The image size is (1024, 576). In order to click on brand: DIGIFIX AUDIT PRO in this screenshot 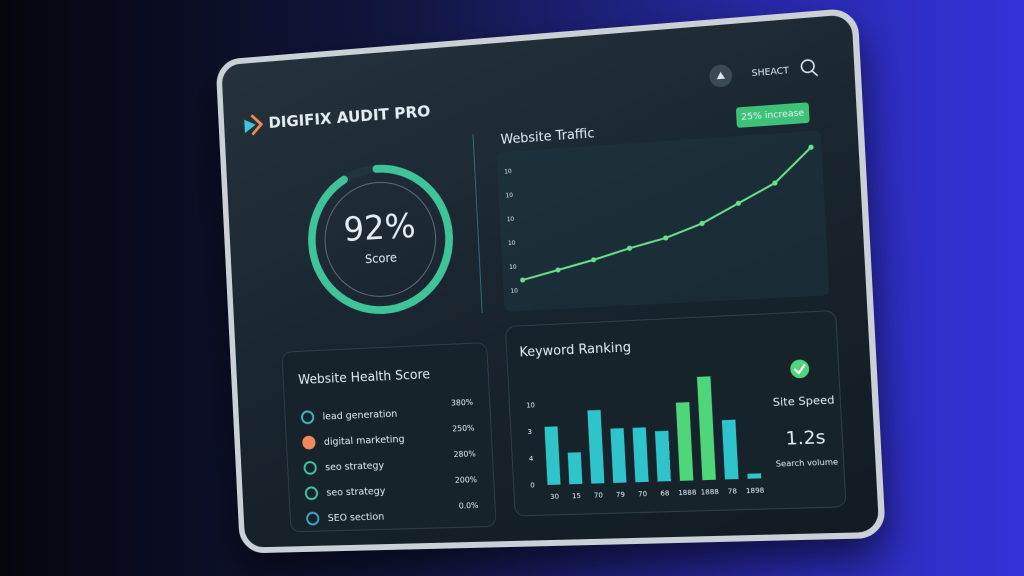, I will do `click(349, 117)`.